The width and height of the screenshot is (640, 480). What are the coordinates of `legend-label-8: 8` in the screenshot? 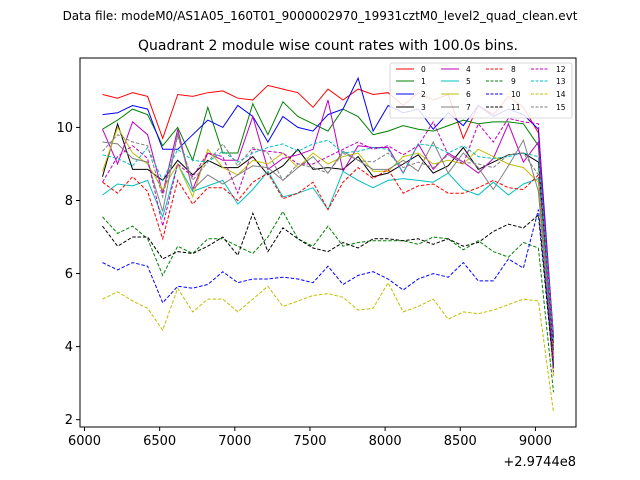 It's located at (513, 69).